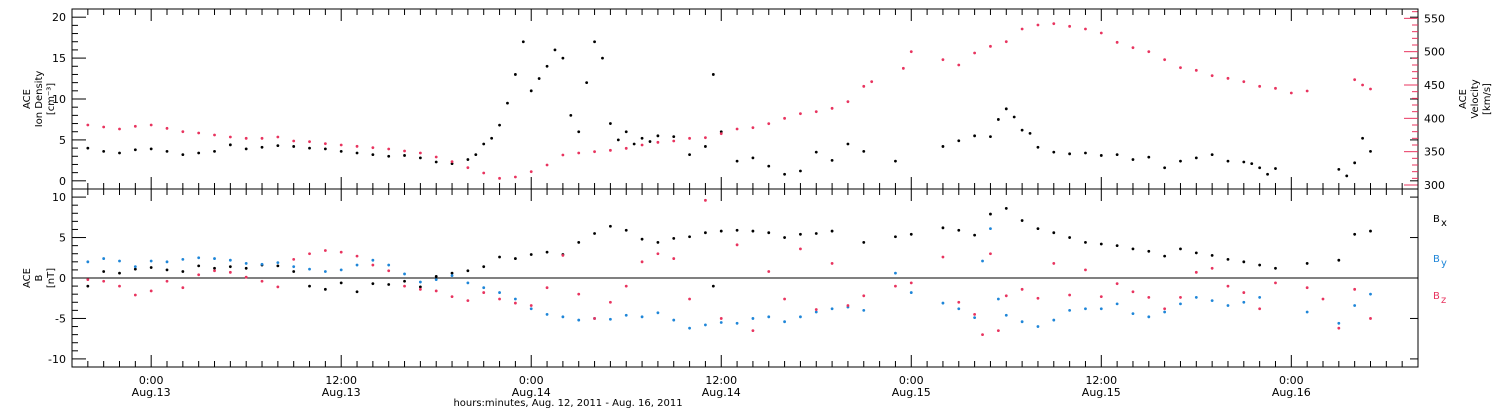  Describe the element at coordinates (1434, 118) in the screenshot. I see `right-ytick-label-400: 400` at that location.